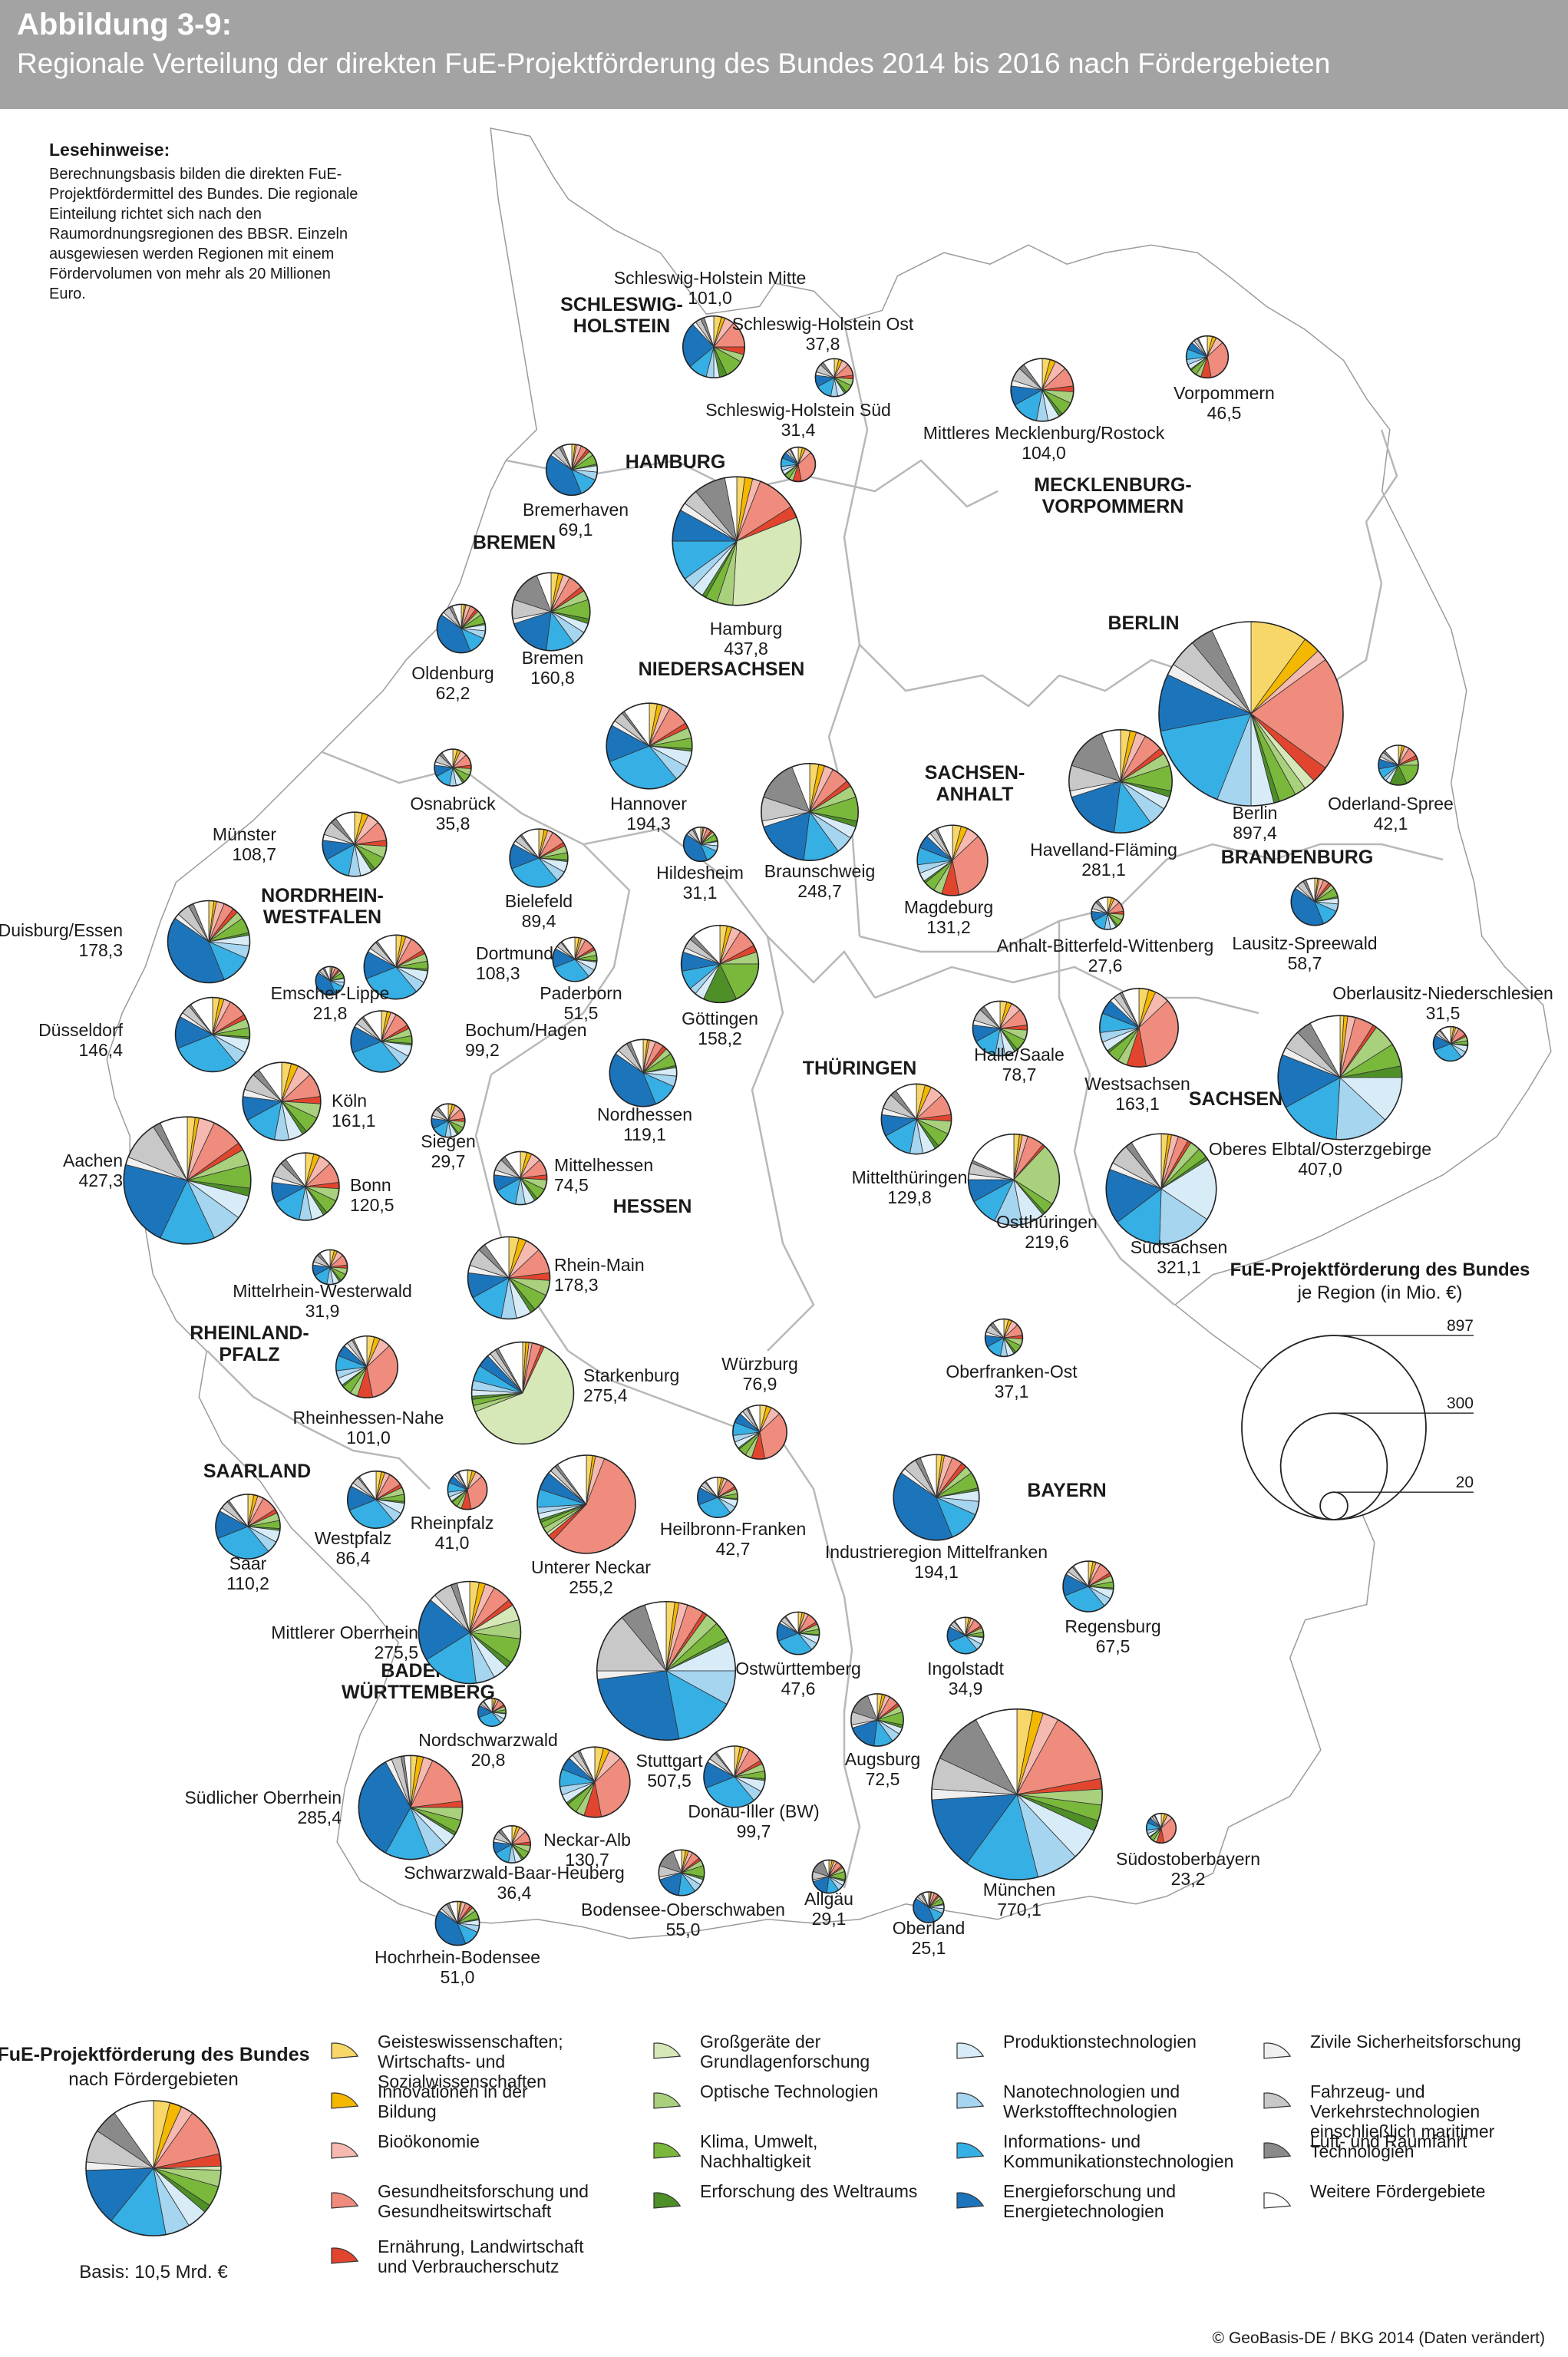  Describe the element at coordinates (1443, 1013) in the screenshot. I see `region-value: 31,5` at that location.